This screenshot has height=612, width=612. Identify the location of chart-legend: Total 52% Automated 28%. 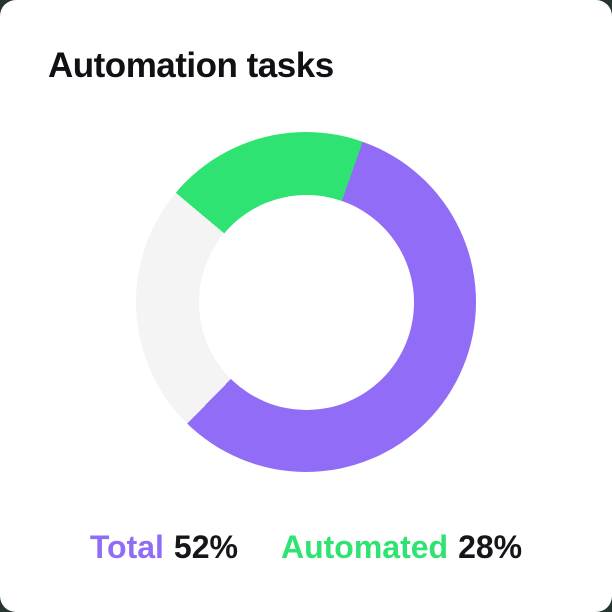
(306, 547).